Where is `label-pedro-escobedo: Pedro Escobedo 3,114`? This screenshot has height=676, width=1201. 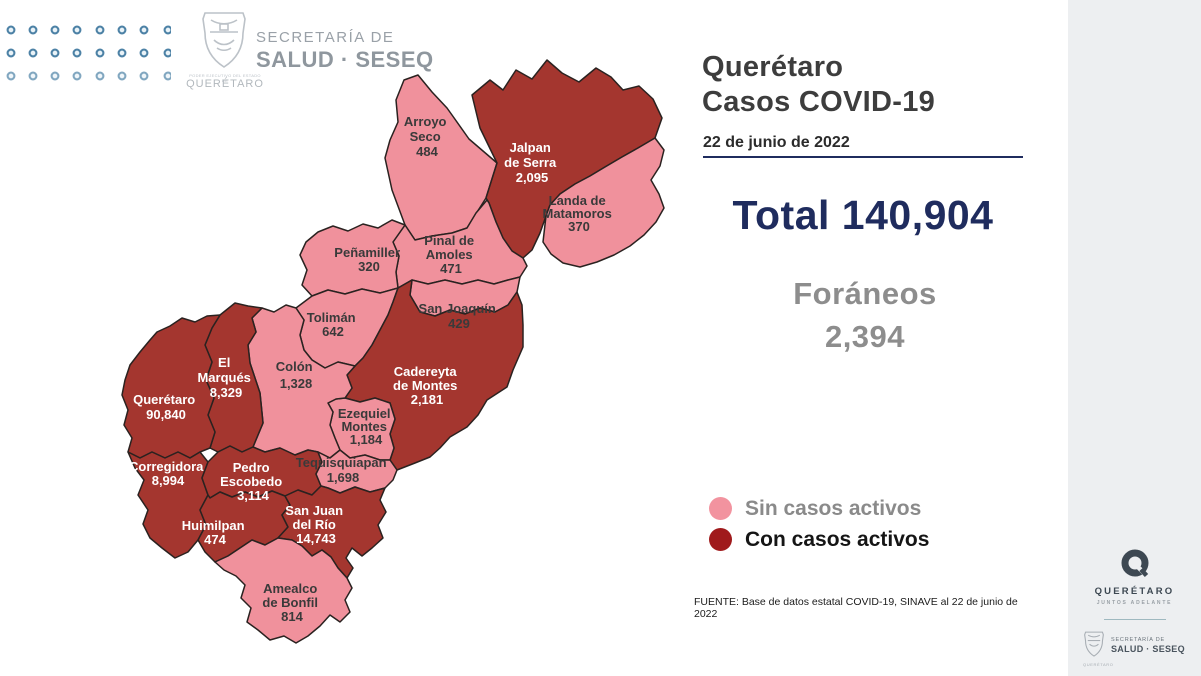
label-pedro-escobedo: Pedro Escobedo 3,114 is located at coordinates (253, 481).